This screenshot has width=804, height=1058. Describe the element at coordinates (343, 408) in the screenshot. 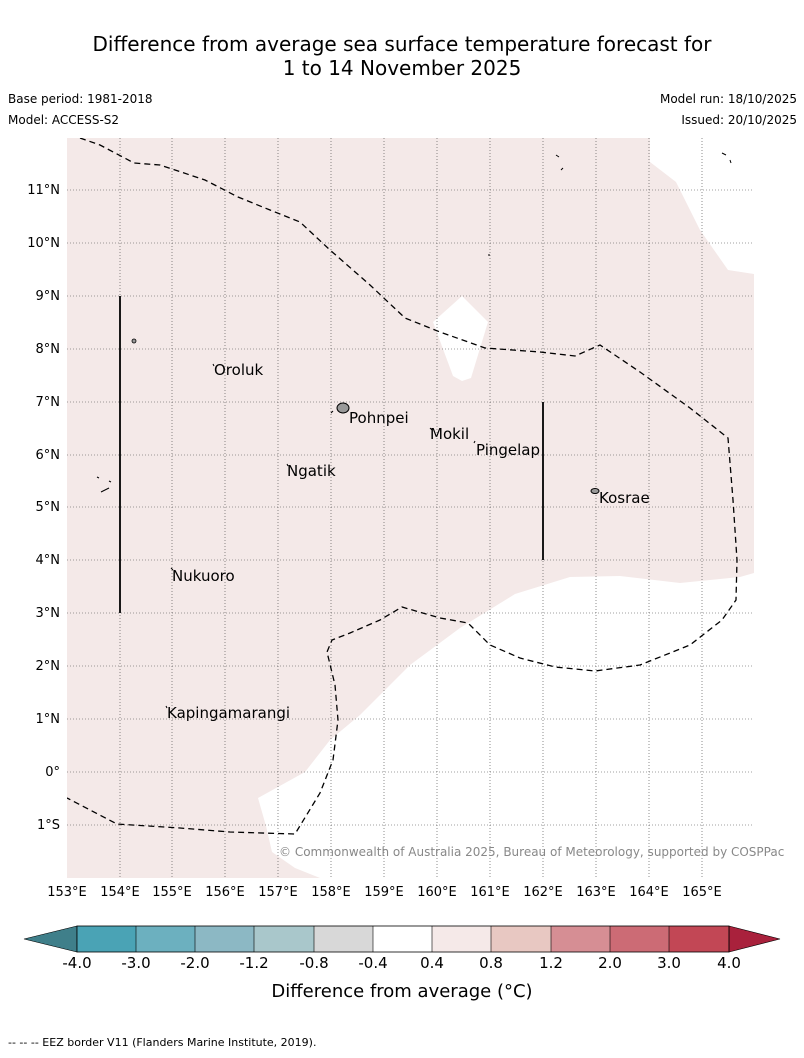

I see `pohnpei-island` at that location.